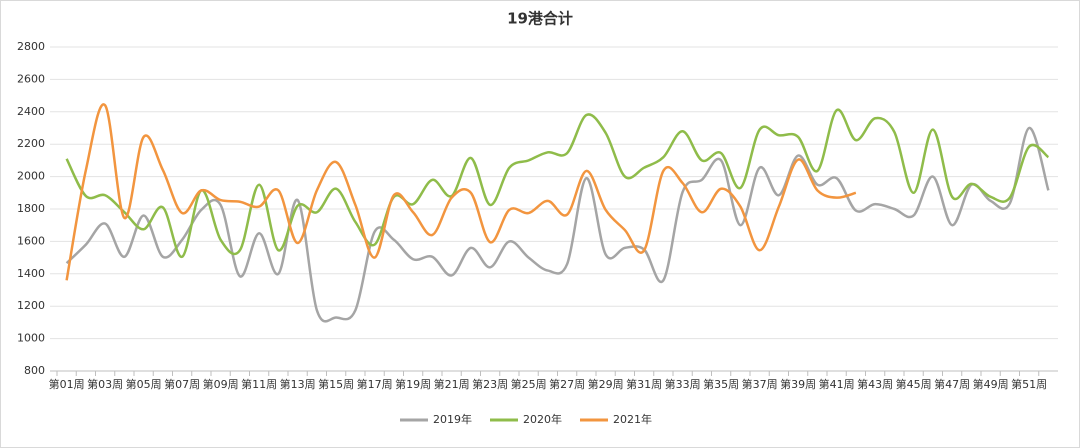  What do you see at coordinates (31, 338) in the screenshot?
I see `y-tick-label: 1000` at bounding box center [31, 338].